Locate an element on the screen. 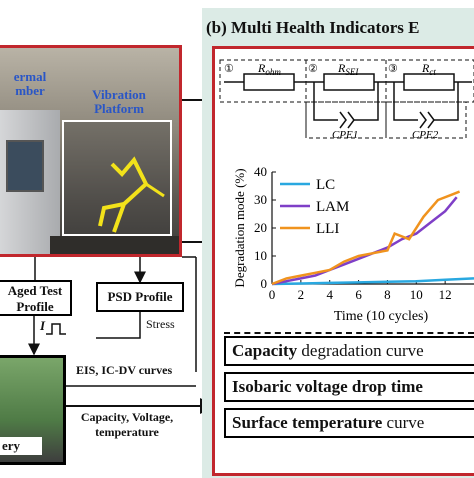 This screenshot has height=478, width=474. legend-label-lli: LLI is located at coordinates (327, 229).